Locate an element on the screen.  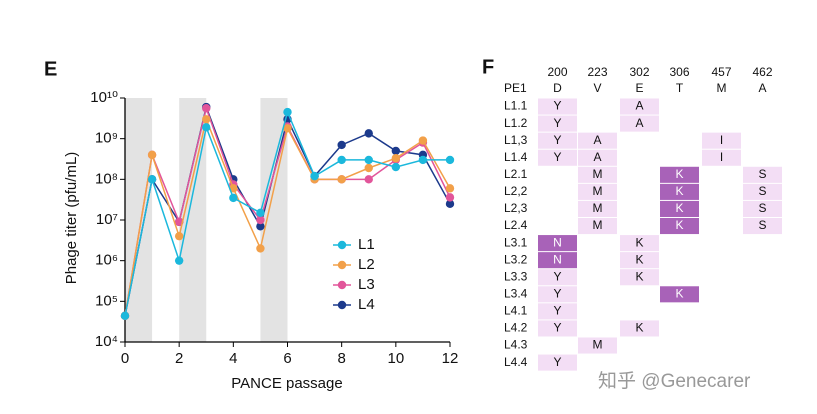
mutation-label: I is located at coordinates (721, 157).